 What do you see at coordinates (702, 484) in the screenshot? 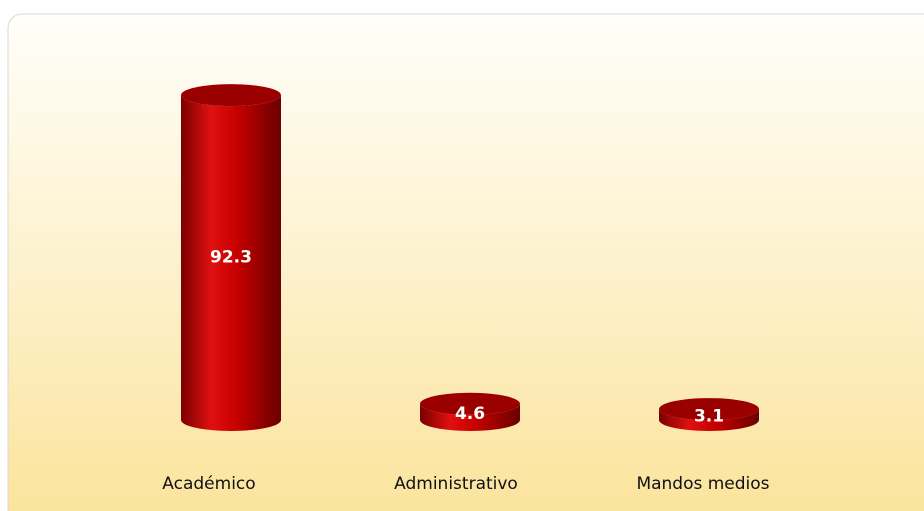
I see `x-tick-label: Mandos medios` at bounding box center [702, 484].